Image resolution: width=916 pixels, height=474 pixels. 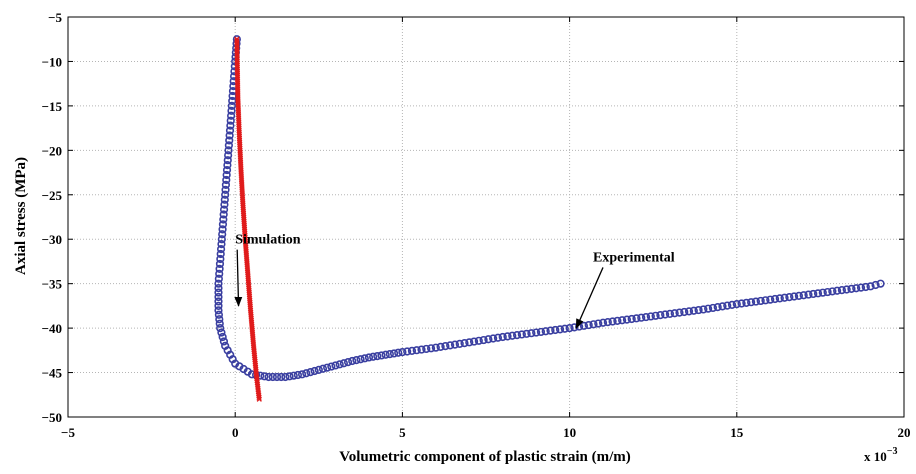 I want to click on simulation-point, so click(x=259, y=399).